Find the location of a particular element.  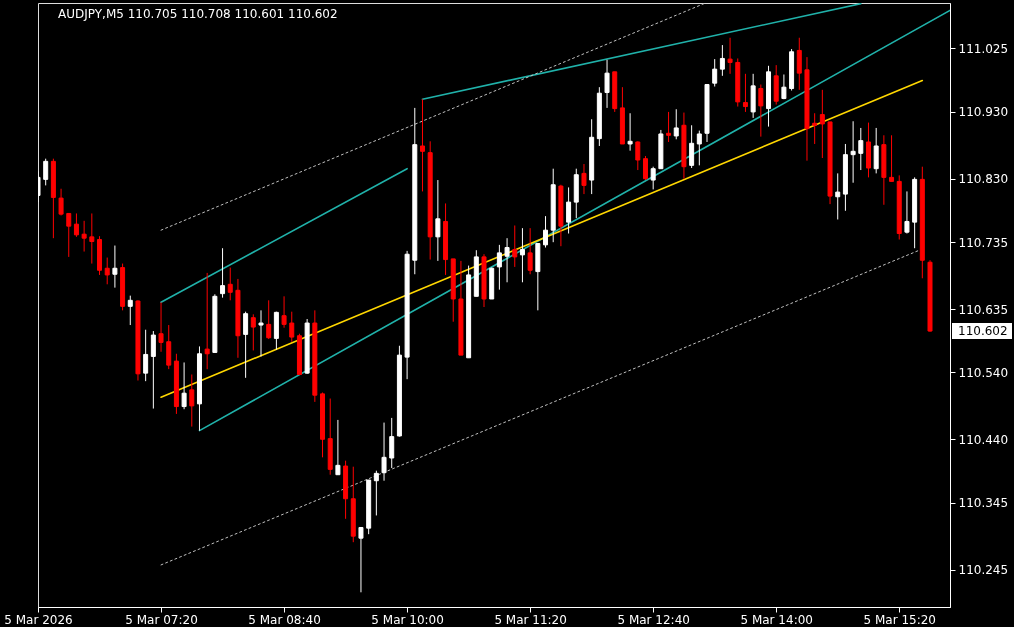

y-tick-label: 110.245 is located at coordinates (983, 570).